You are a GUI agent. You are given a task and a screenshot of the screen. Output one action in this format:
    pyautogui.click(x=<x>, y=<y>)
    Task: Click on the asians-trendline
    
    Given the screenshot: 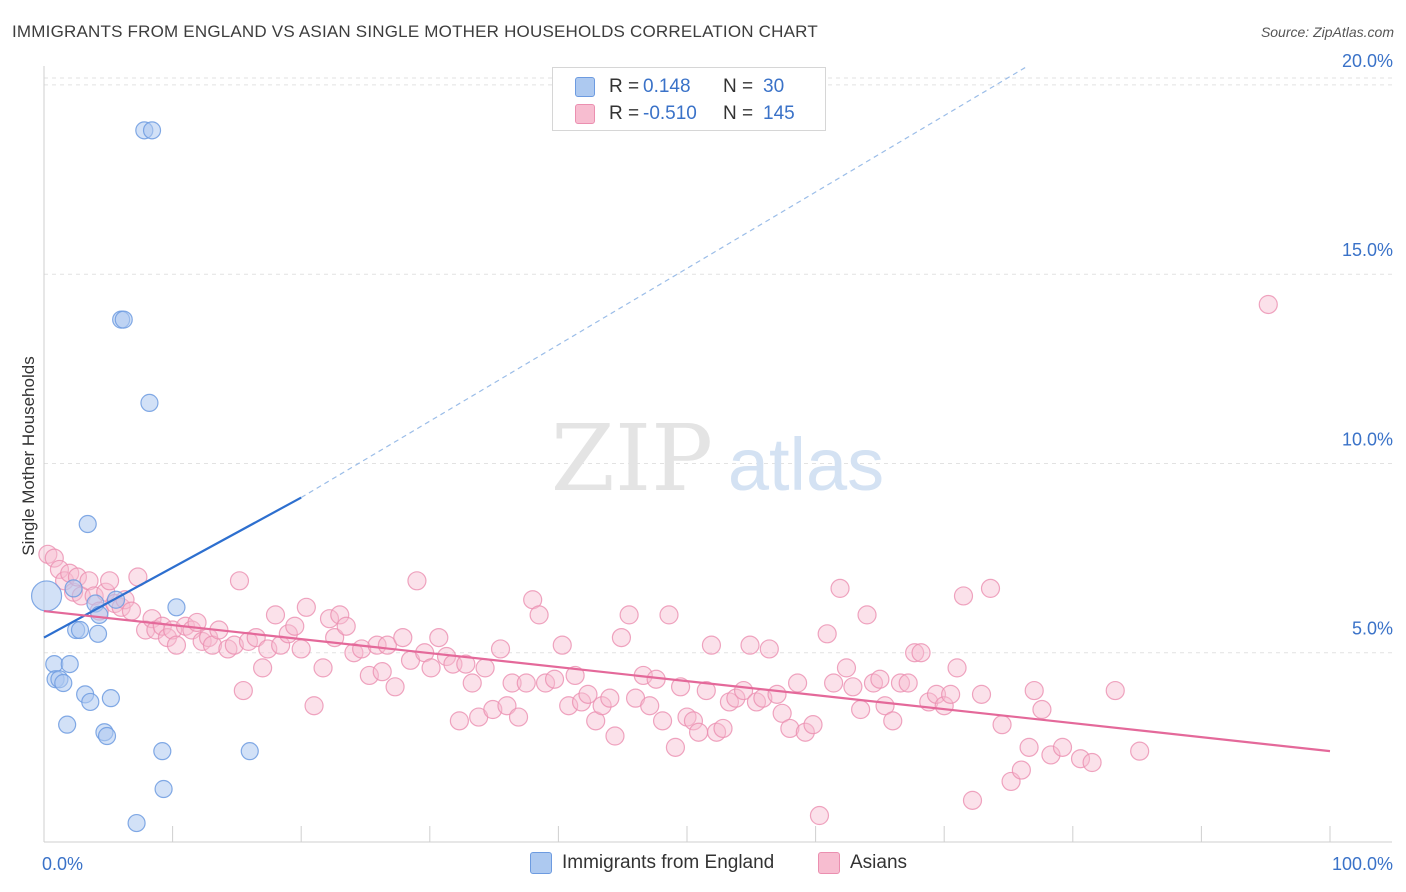 What is the action you would take?
    pyautogui.click(x=687, y=681)
    